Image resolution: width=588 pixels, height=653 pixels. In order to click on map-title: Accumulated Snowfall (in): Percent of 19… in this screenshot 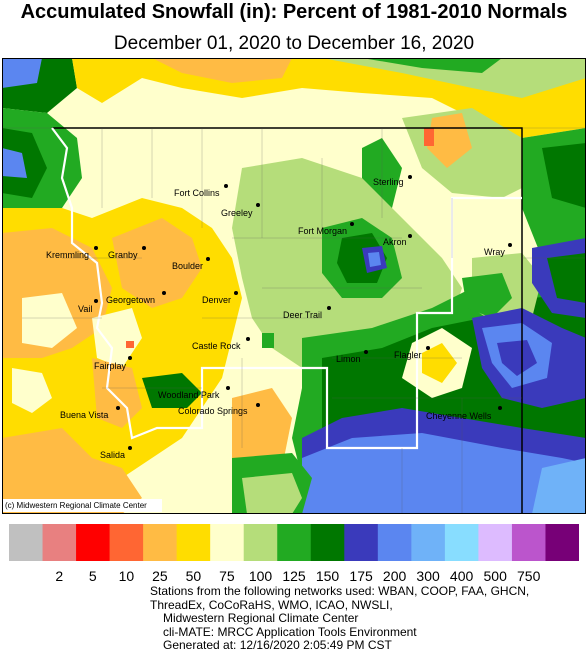, I will do `click(294, 12)`.